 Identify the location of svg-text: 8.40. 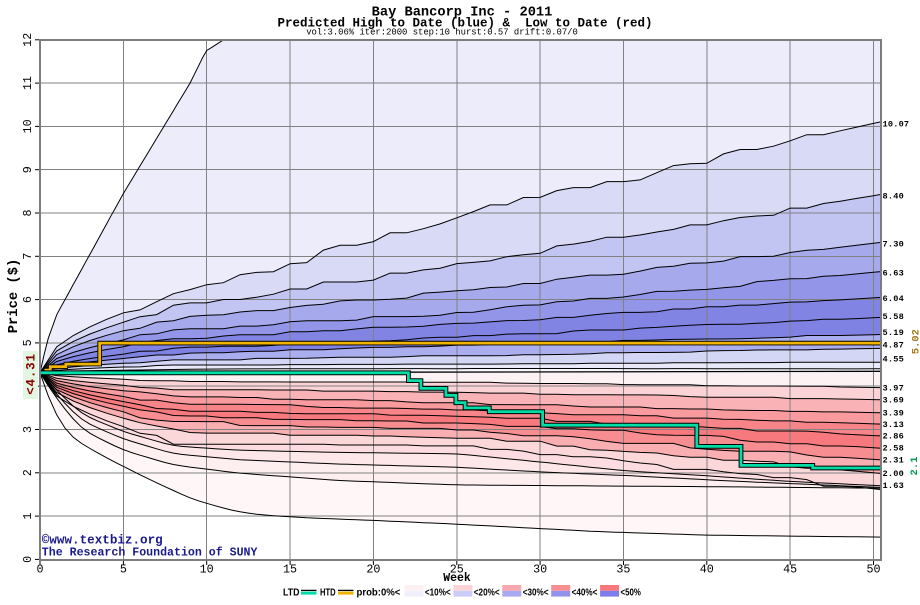
(893, 197).